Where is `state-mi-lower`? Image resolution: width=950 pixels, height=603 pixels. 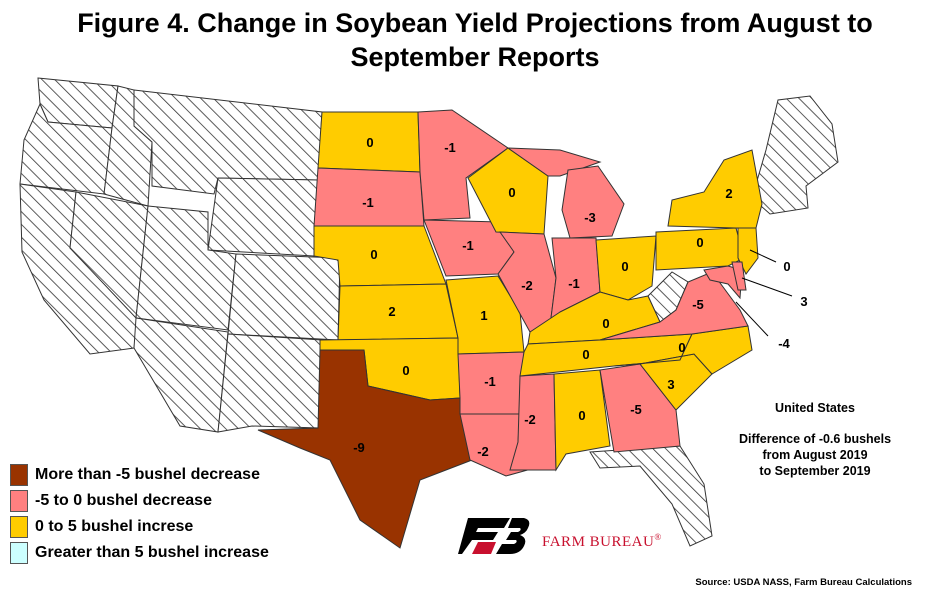
state-mi-lower is located at coordinates (593, 202).